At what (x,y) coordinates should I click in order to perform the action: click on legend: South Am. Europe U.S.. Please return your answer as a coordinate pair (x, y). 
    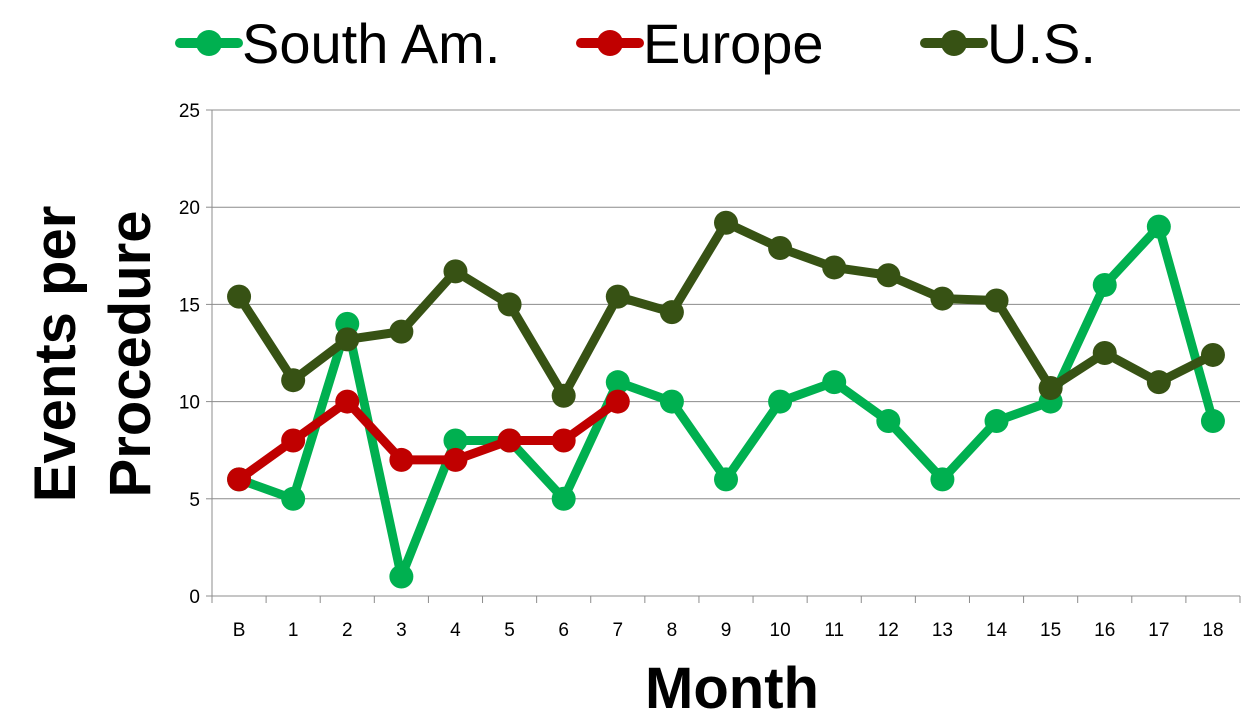
    Looking at the image, I should click on (635, 43).